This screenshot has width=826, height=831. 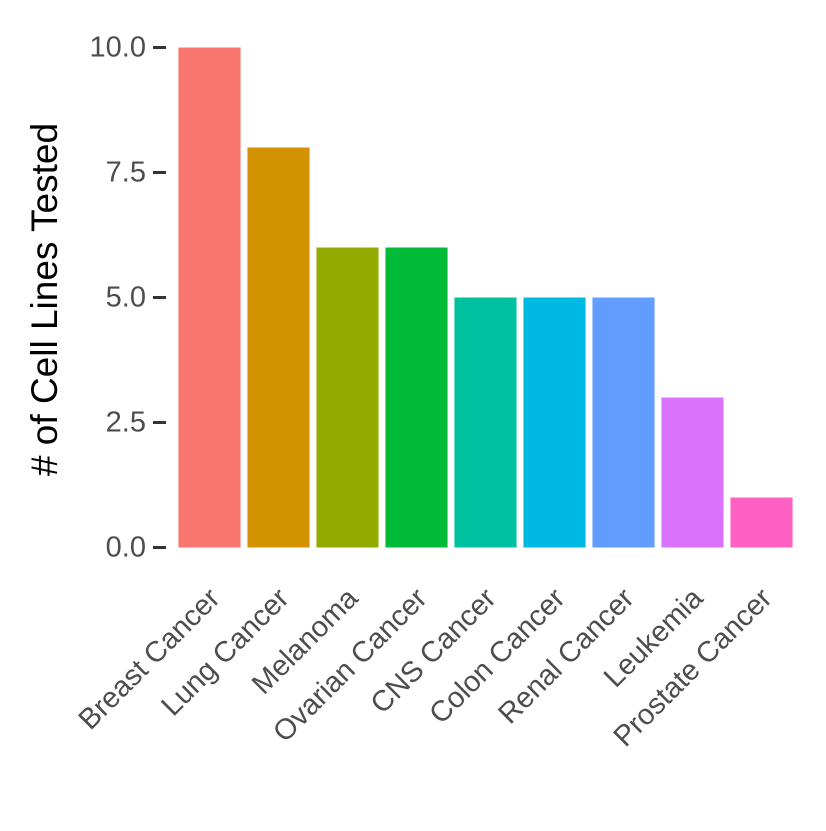 I want to click on y-axis: 0.0 2.5 5.0 7.5 10.0, so click(x=128, y=298).